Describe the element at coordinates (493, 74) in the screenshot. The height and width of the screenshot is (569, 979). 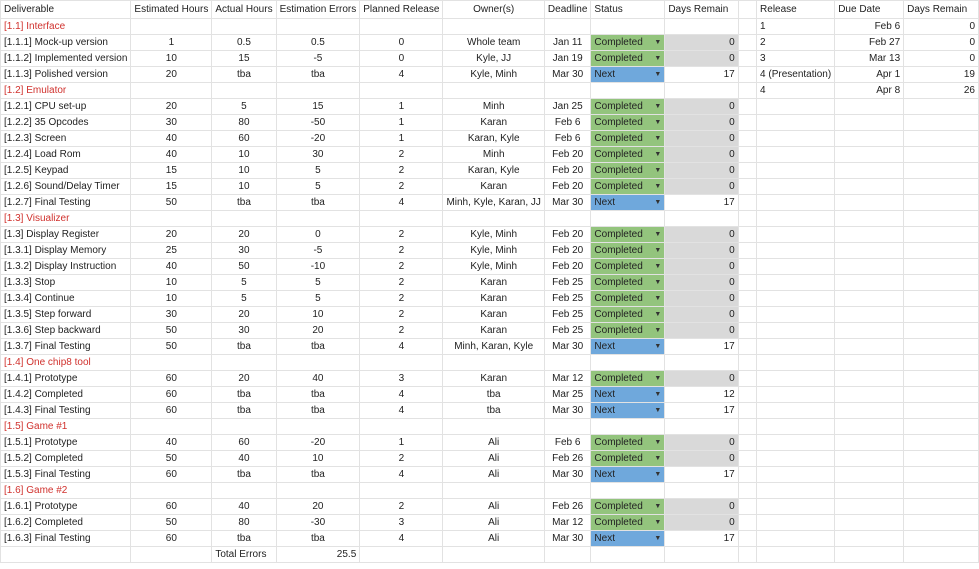
I see `owners-cell: Kyle, Minh` at that location.